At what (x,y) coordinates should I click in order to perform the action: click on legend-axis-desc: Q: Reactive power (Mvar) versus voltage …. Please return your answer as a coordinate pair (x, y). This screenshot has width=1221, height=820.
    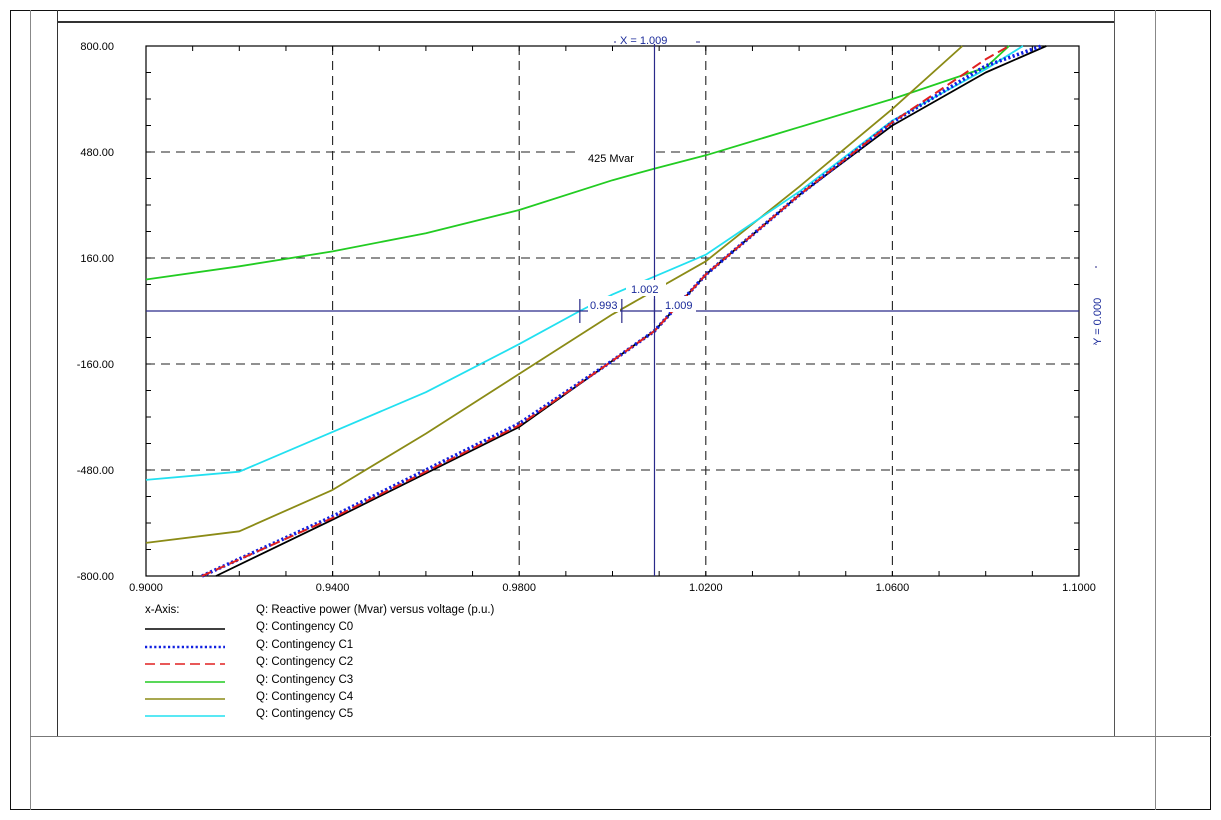
    Looking at the image, I should click on (375, 610).